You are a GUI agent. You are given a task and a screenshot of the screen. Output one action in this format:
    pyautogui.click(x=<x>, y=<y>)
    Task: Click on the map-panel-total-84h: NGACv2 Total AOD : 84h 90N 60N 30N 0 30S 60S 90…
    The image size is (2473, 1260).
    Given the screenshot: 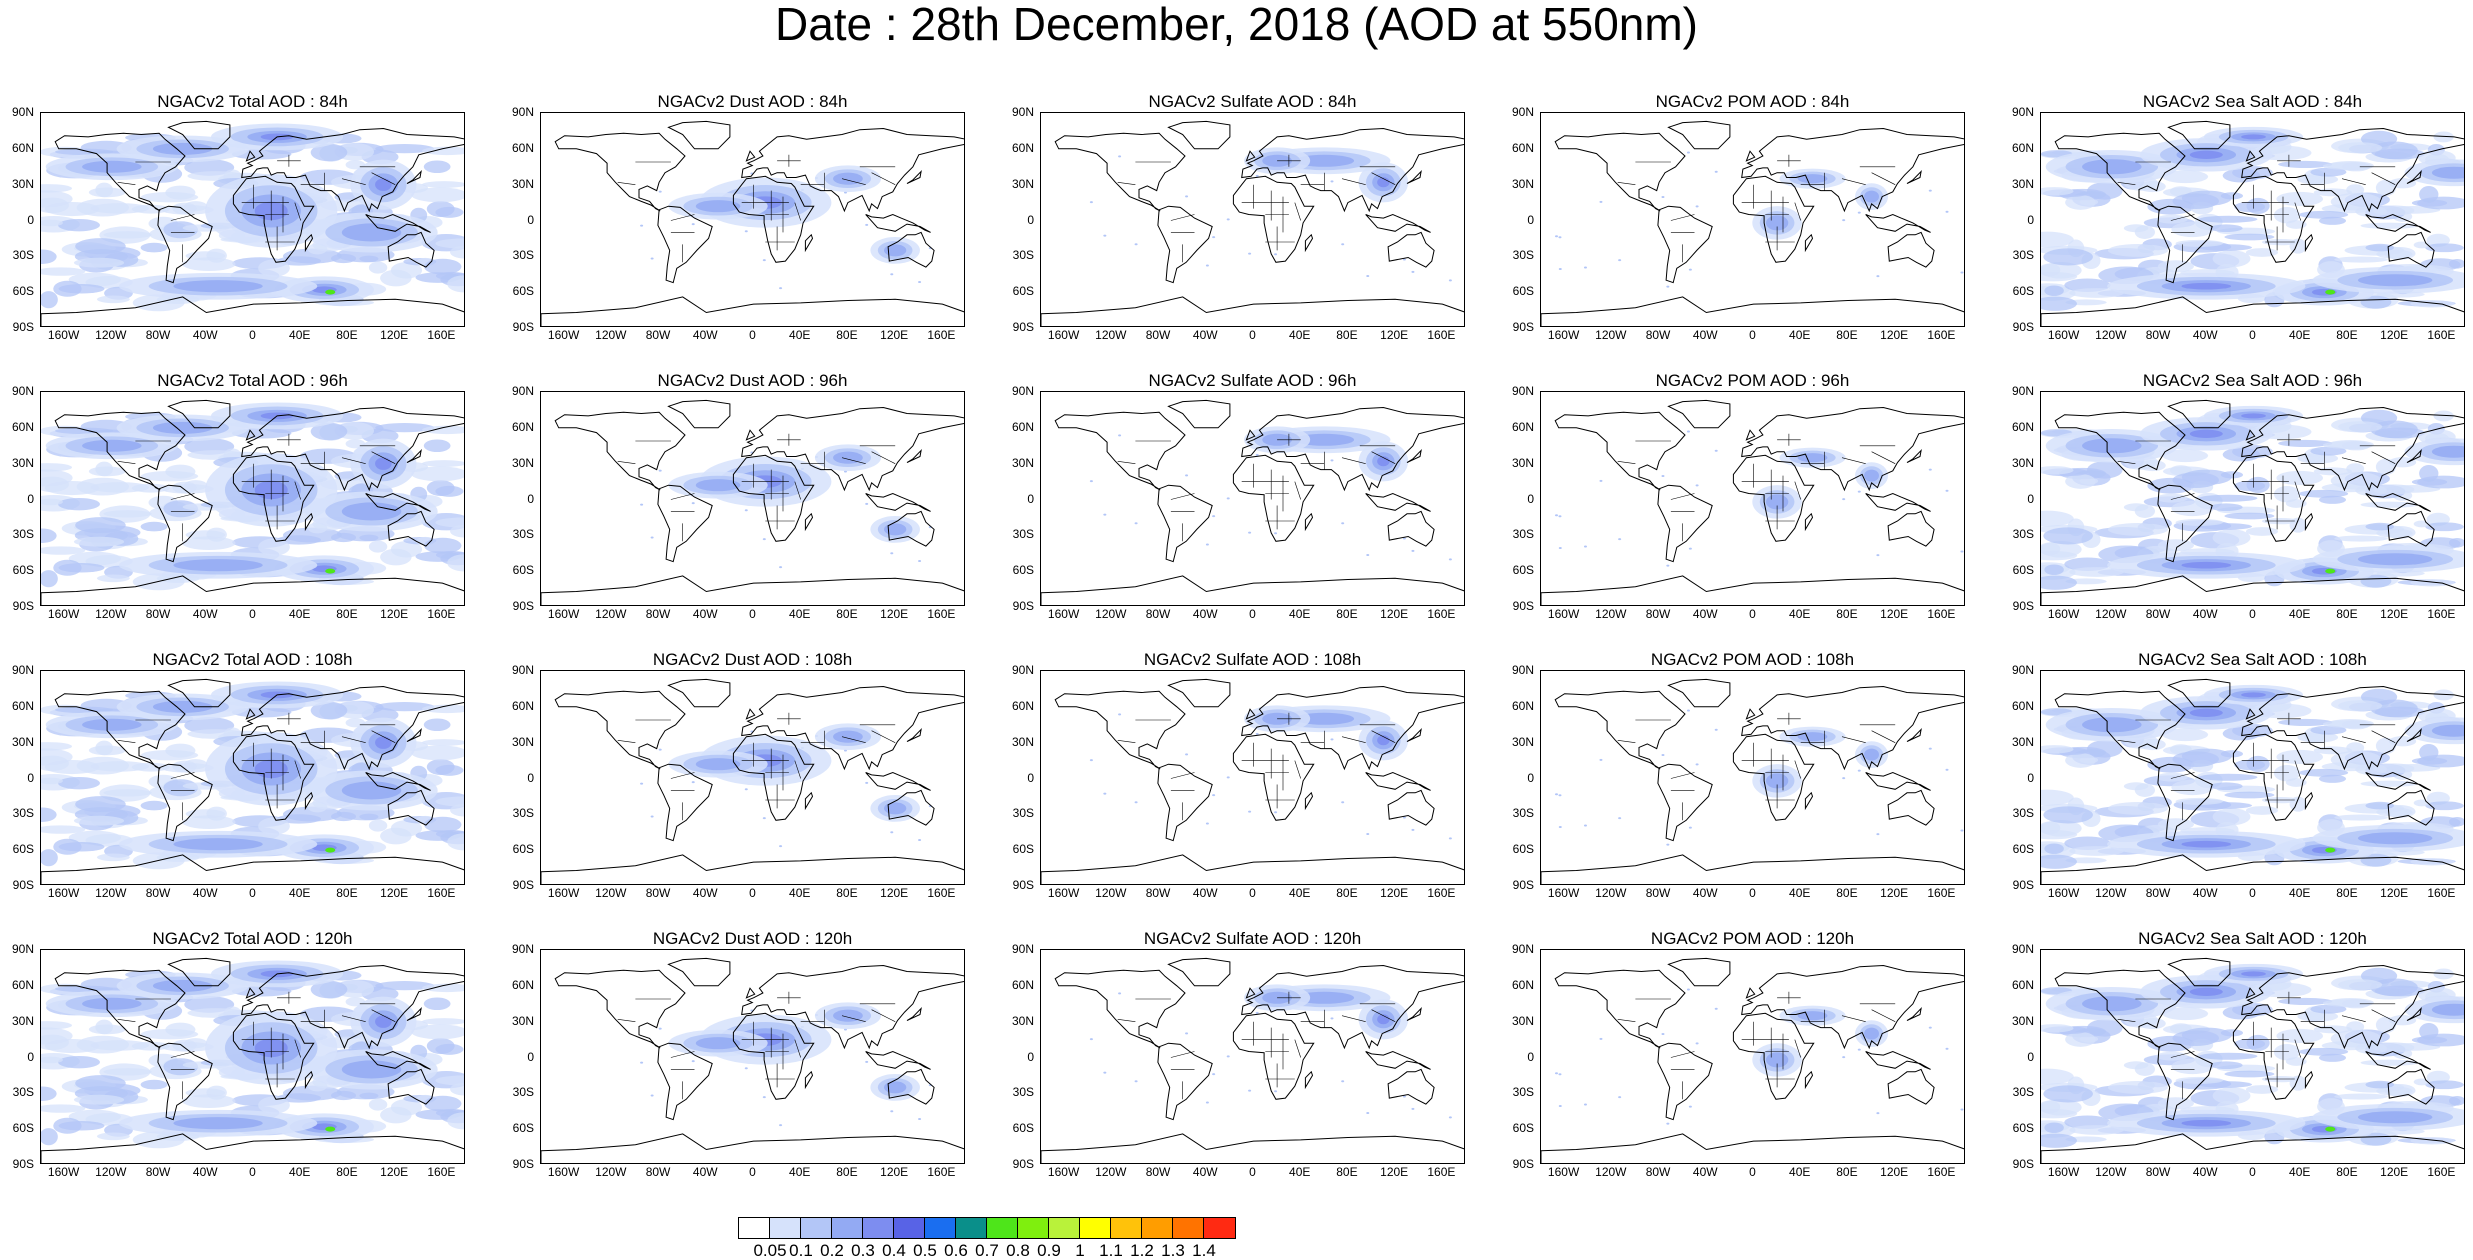 What is the action you would take?
    pyautogui.click(x=235, y=217)
    